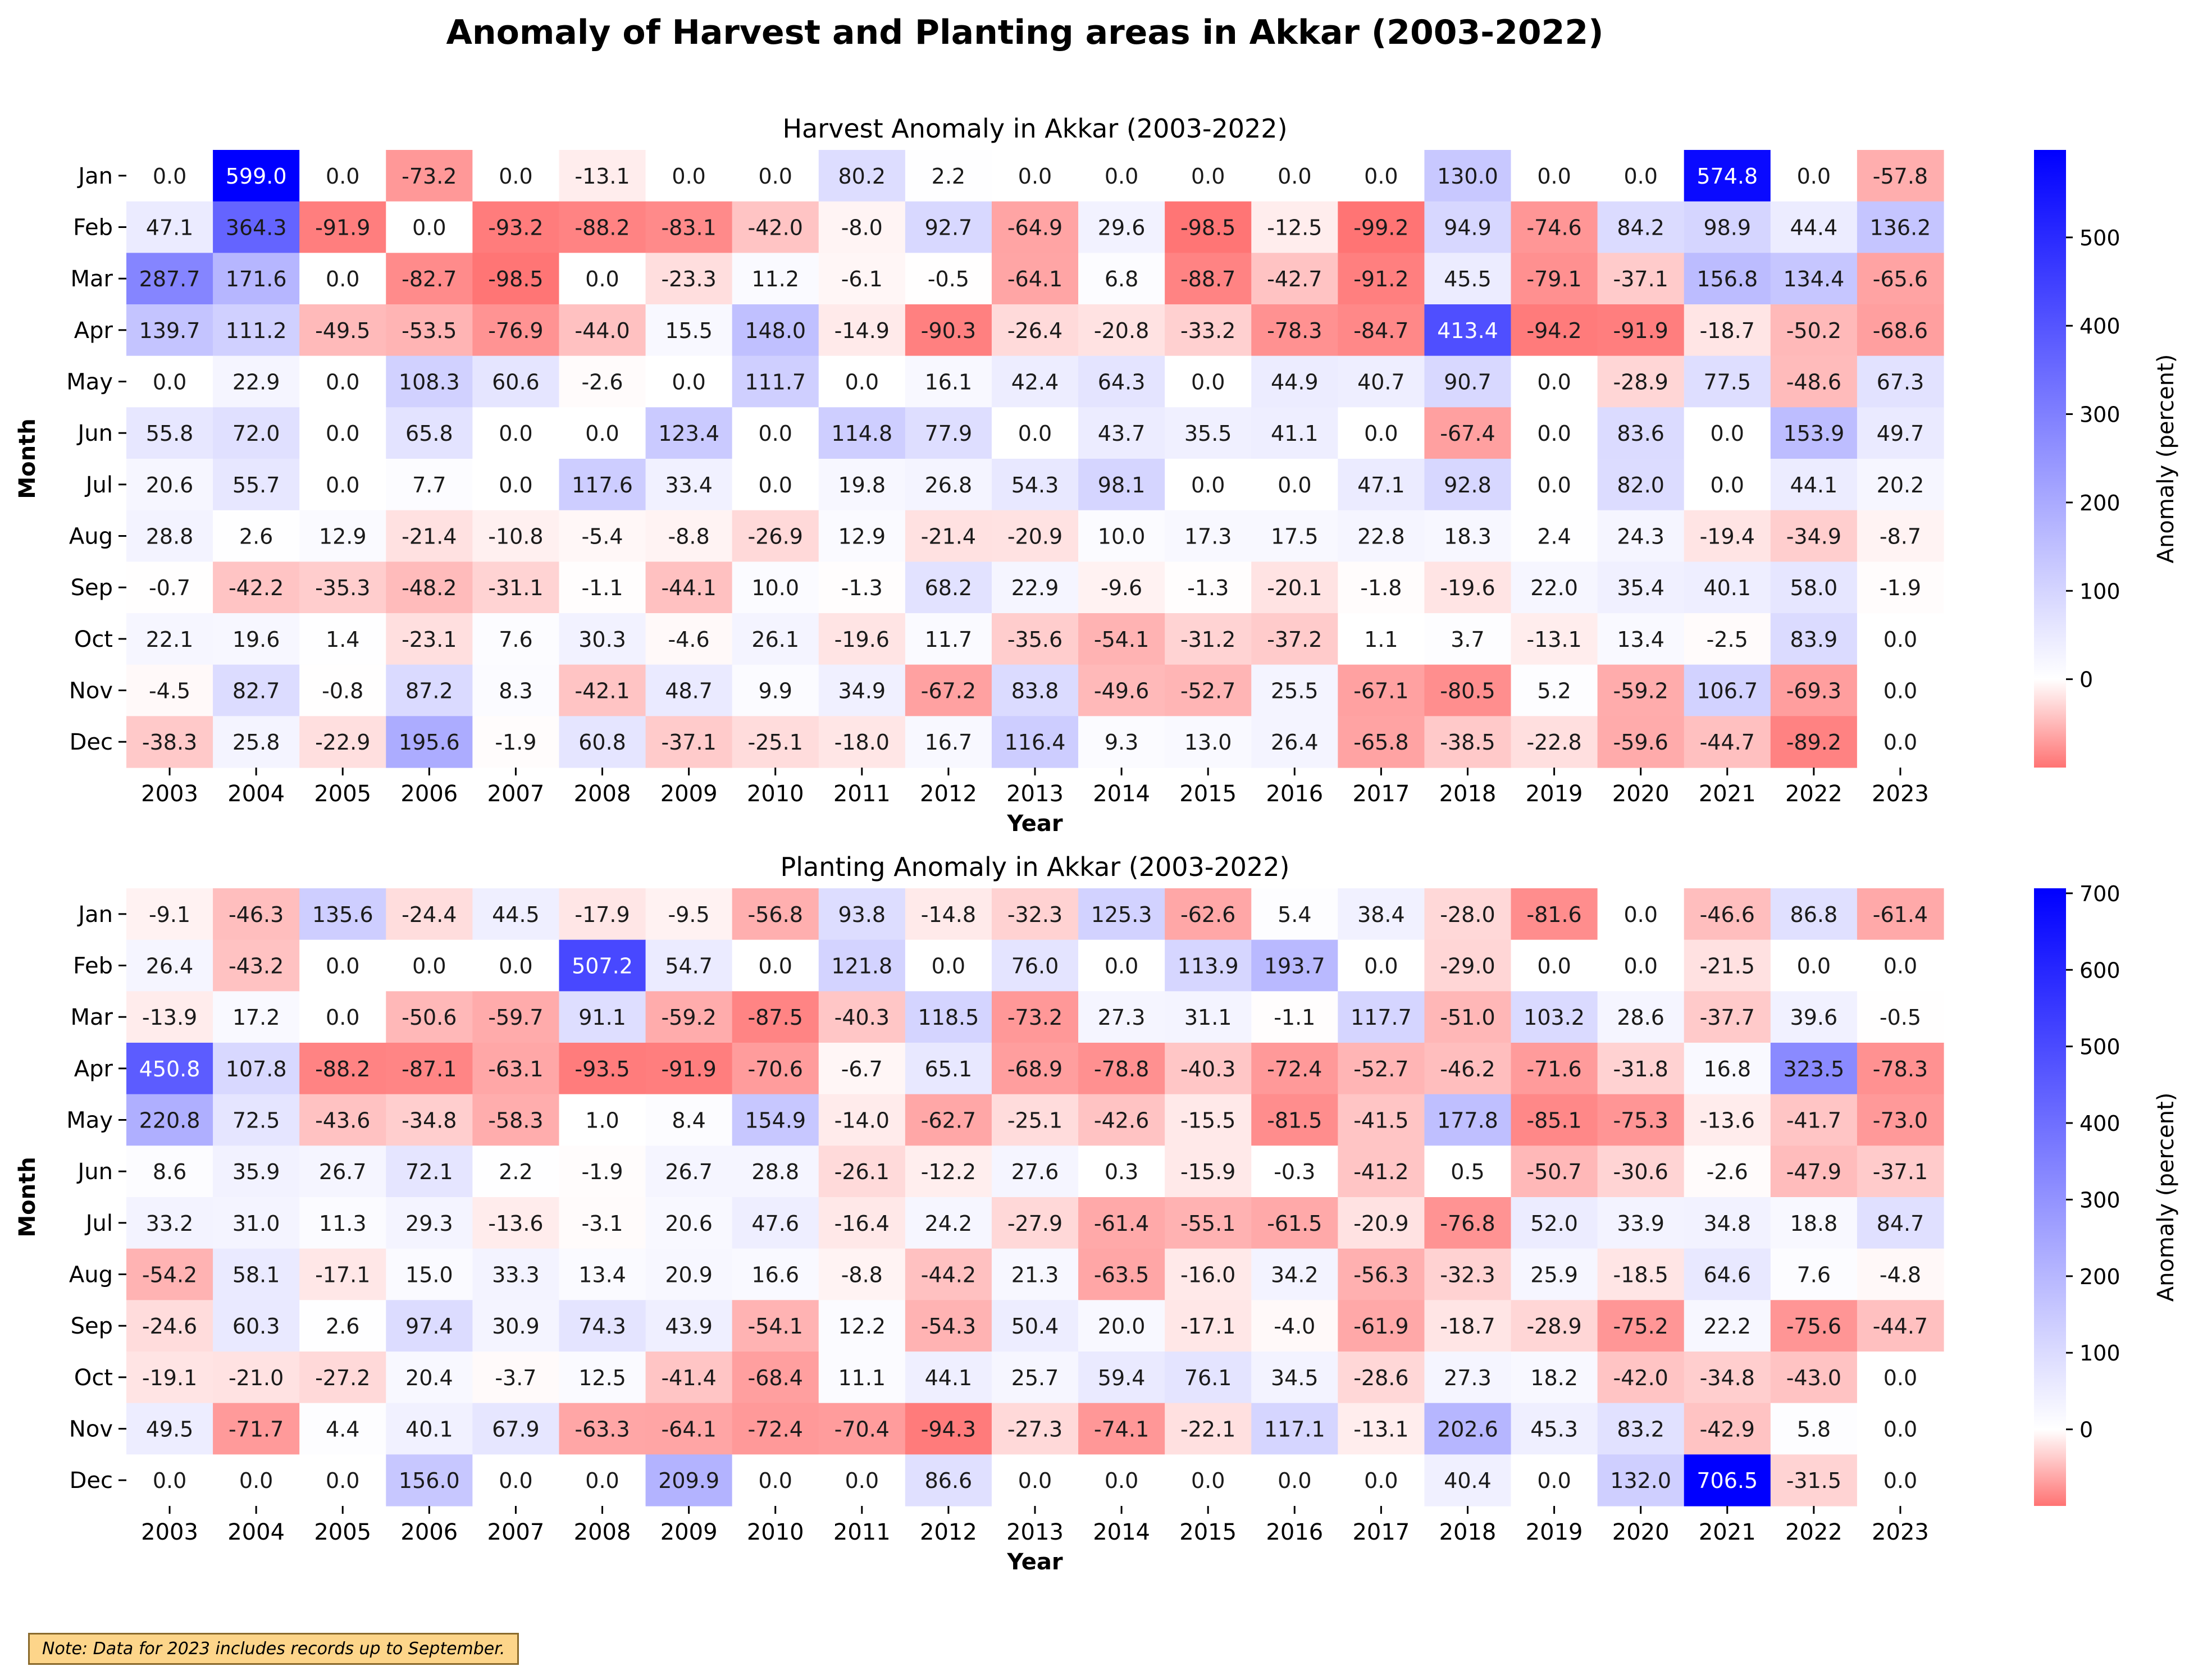 This screenshot has width=2189, height=1680. Describe the element at coordinates (1295, 279) in the screenshot. I see `cell-value-label: -42.7` at that location.